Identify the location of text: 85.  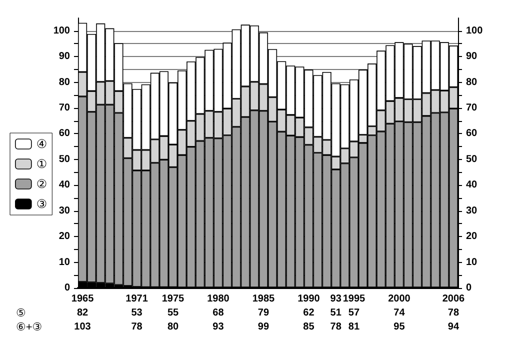
(309, 327).